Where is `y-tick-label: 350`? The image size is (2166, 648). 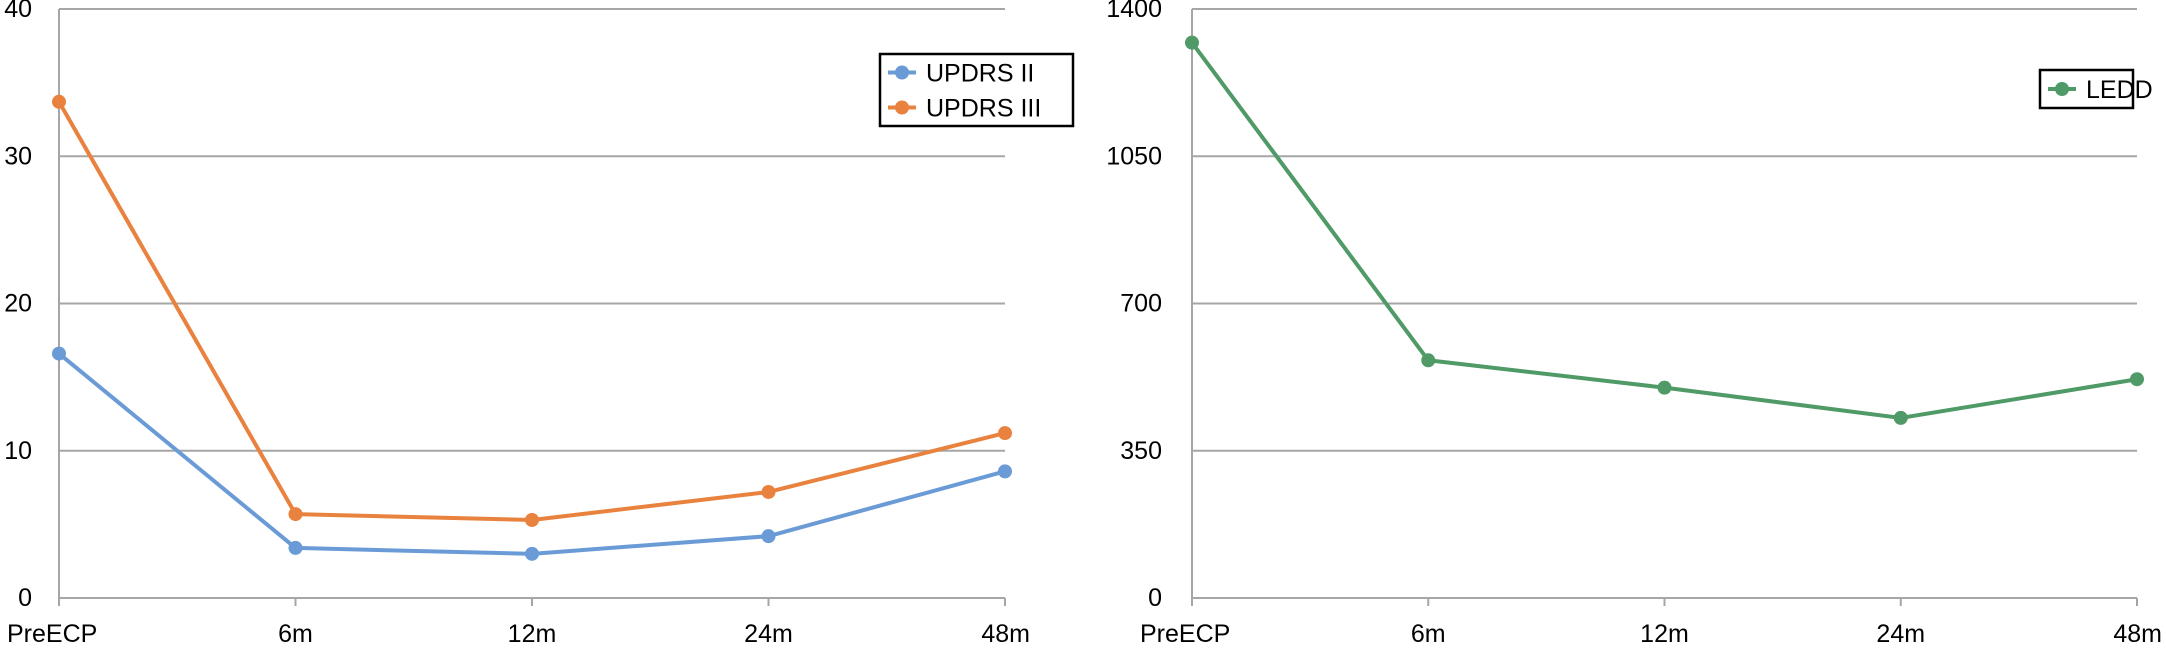 y-tick-label: 350 is located at coordinates (1141, 451).